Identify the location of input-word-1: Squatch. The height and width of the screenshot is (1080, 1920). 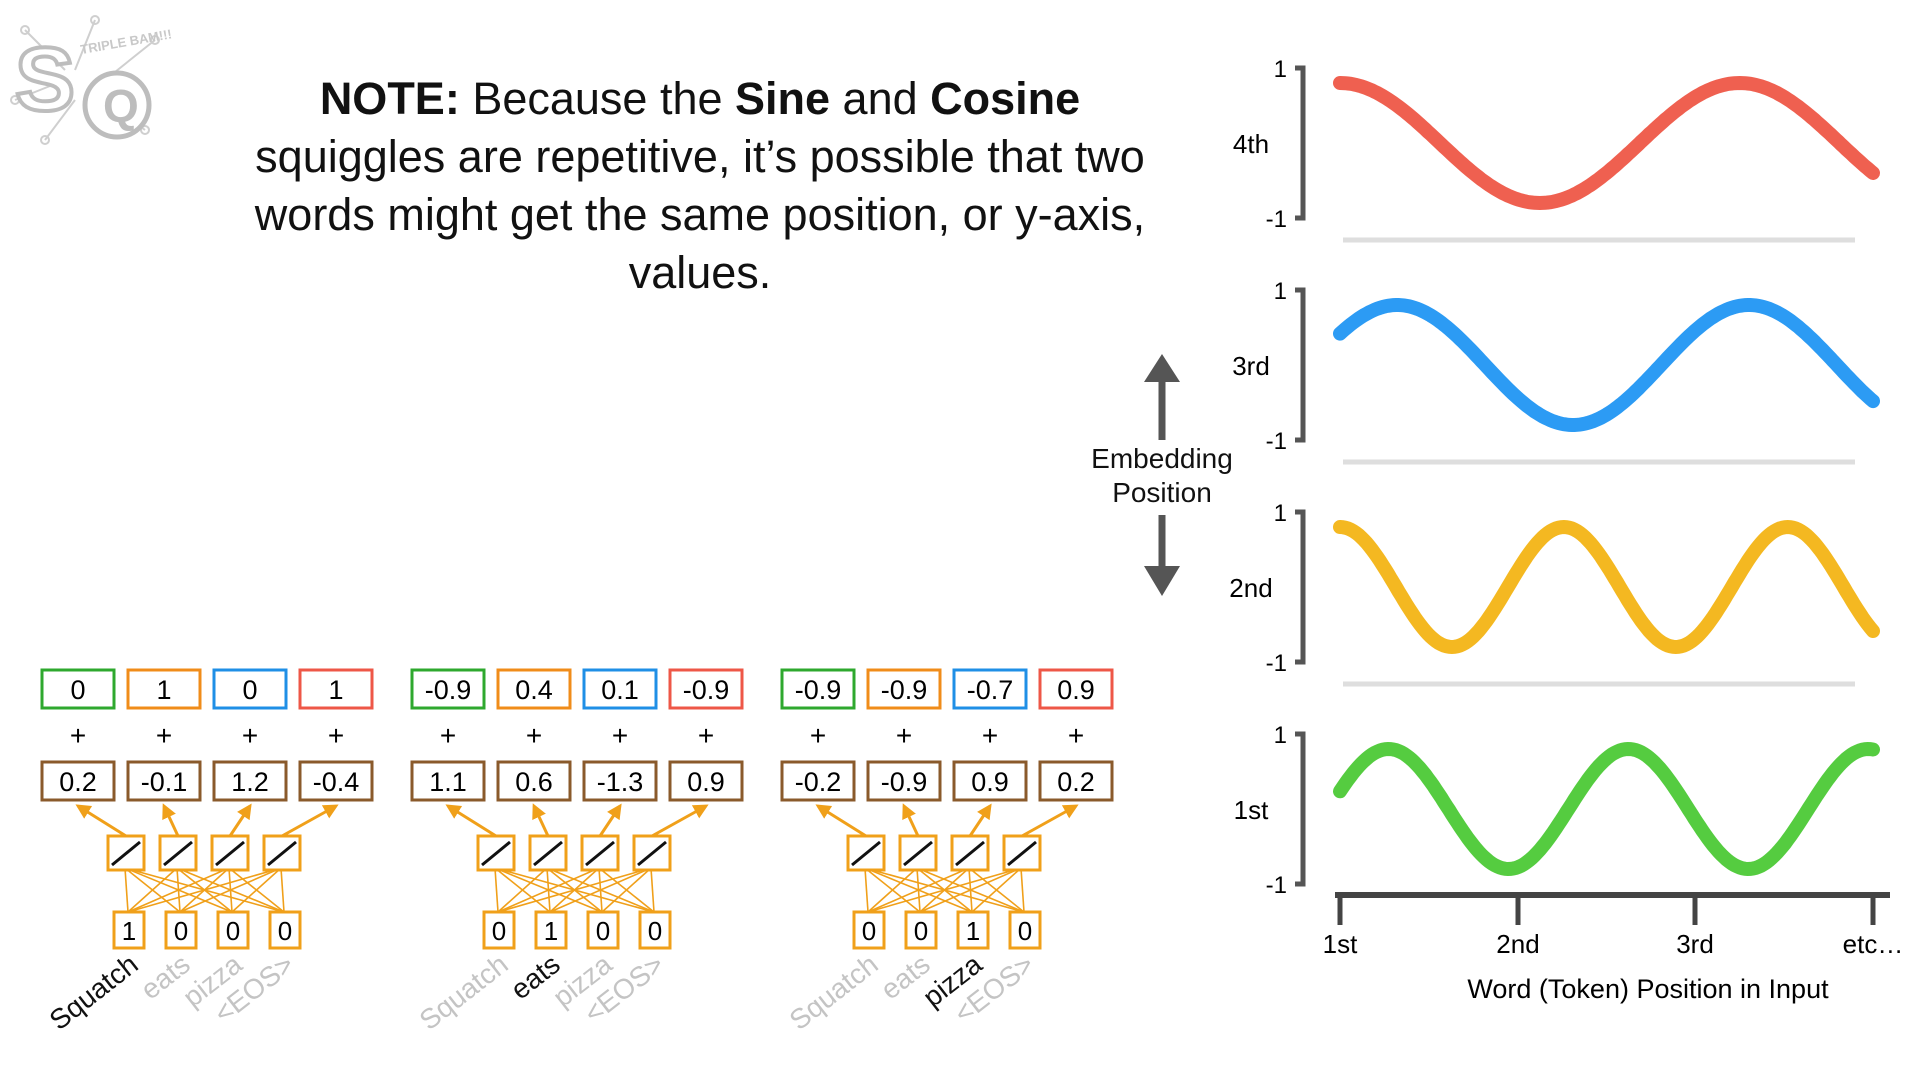
(464, 992).